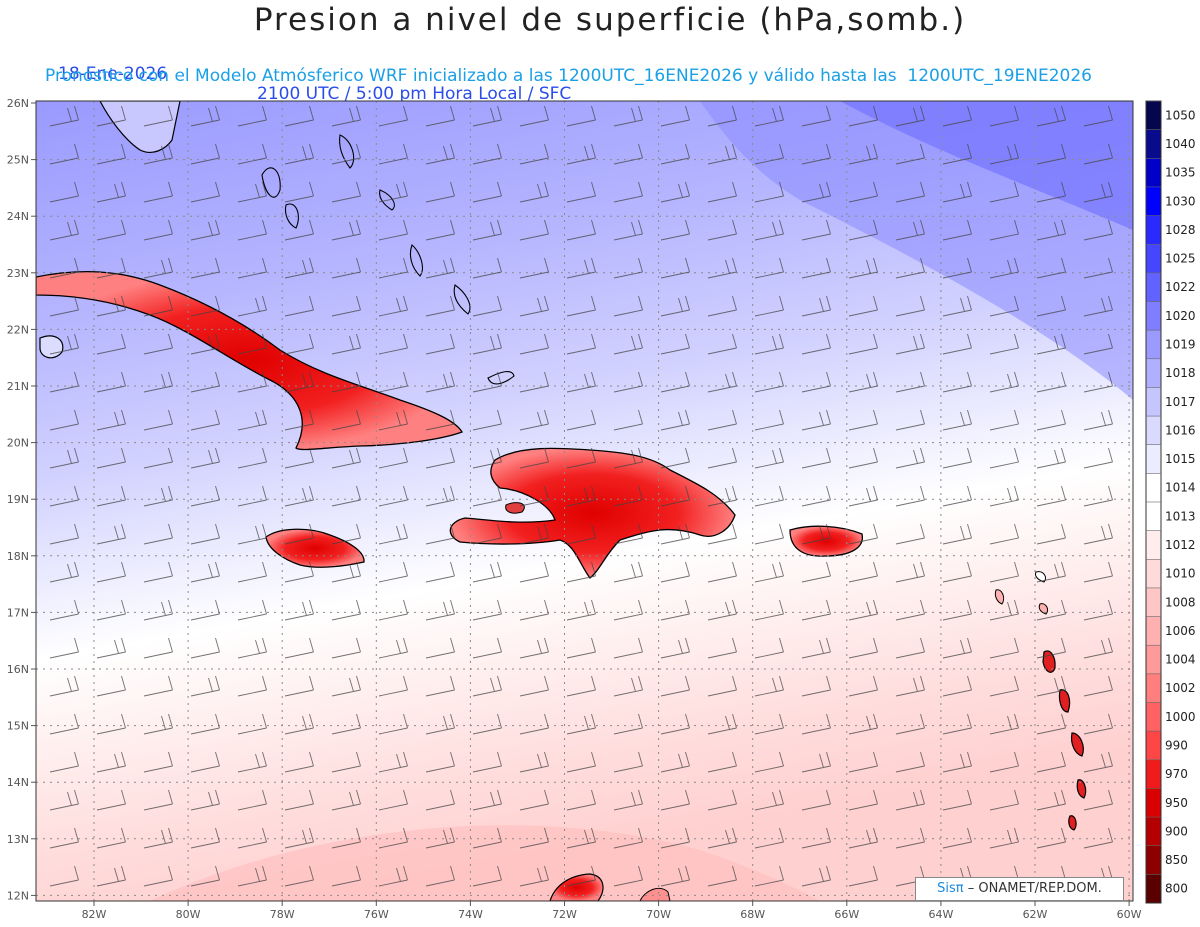  What do you see at coordinates (1176, 889) in the screenshot?
I see `colorbar-label: 800` at bounding box center [1176, 889].